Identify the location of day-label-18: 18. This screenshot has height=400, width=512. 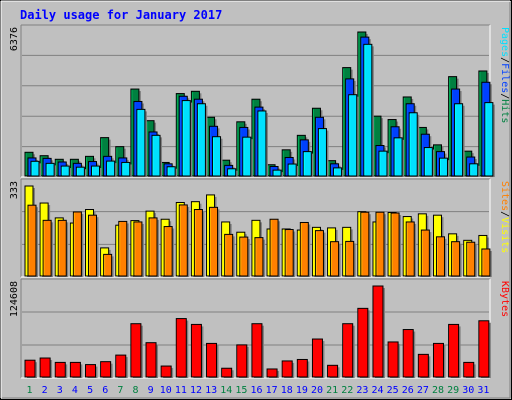
(287, 390).